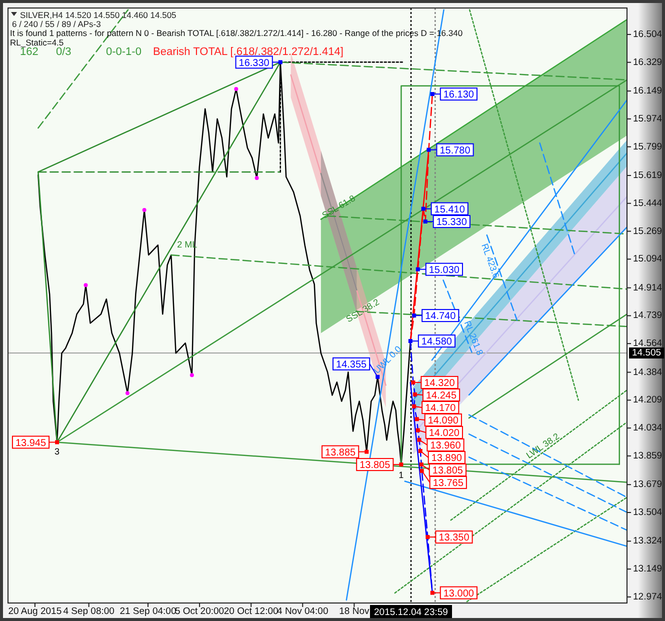 Image resolution: width=665 pixels, height=621 pixels. What do you see at coordinates (254, 63) in the screenshot?
I see `data-label: 16.330` at bounding box center [254, 63].